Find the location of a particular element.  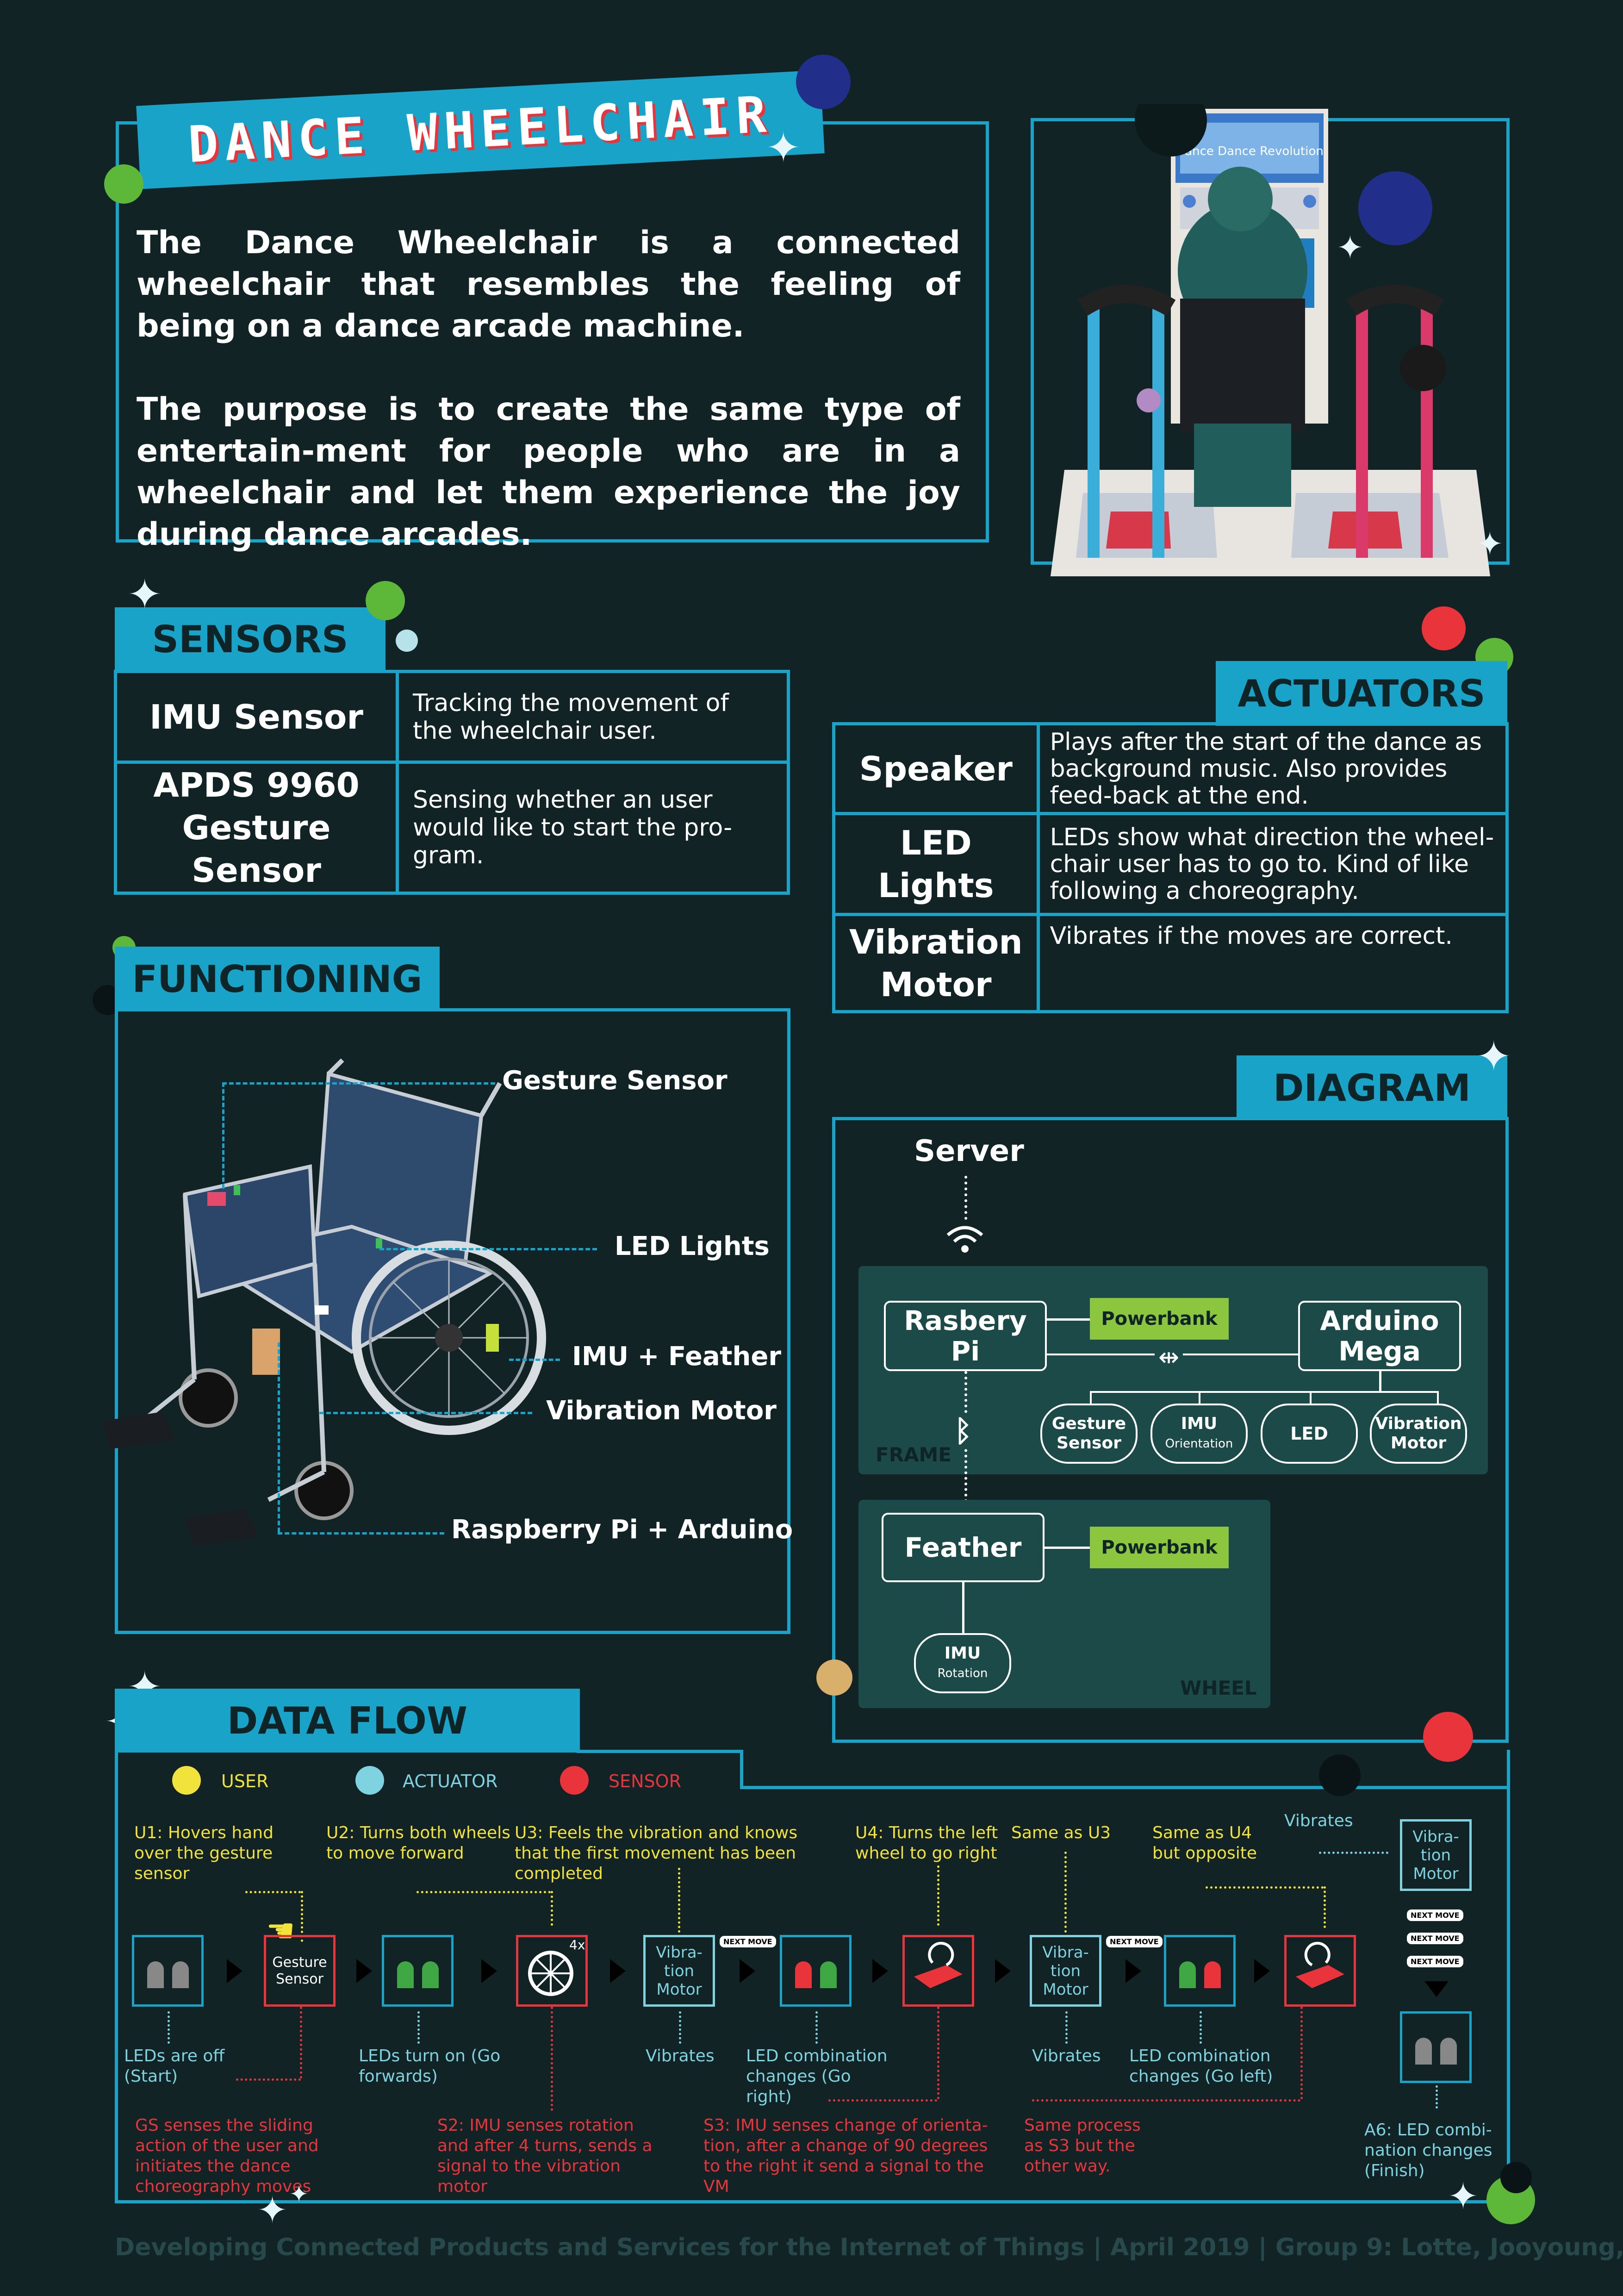

legend-sensor-dot is located at coordinates (574, 1780).